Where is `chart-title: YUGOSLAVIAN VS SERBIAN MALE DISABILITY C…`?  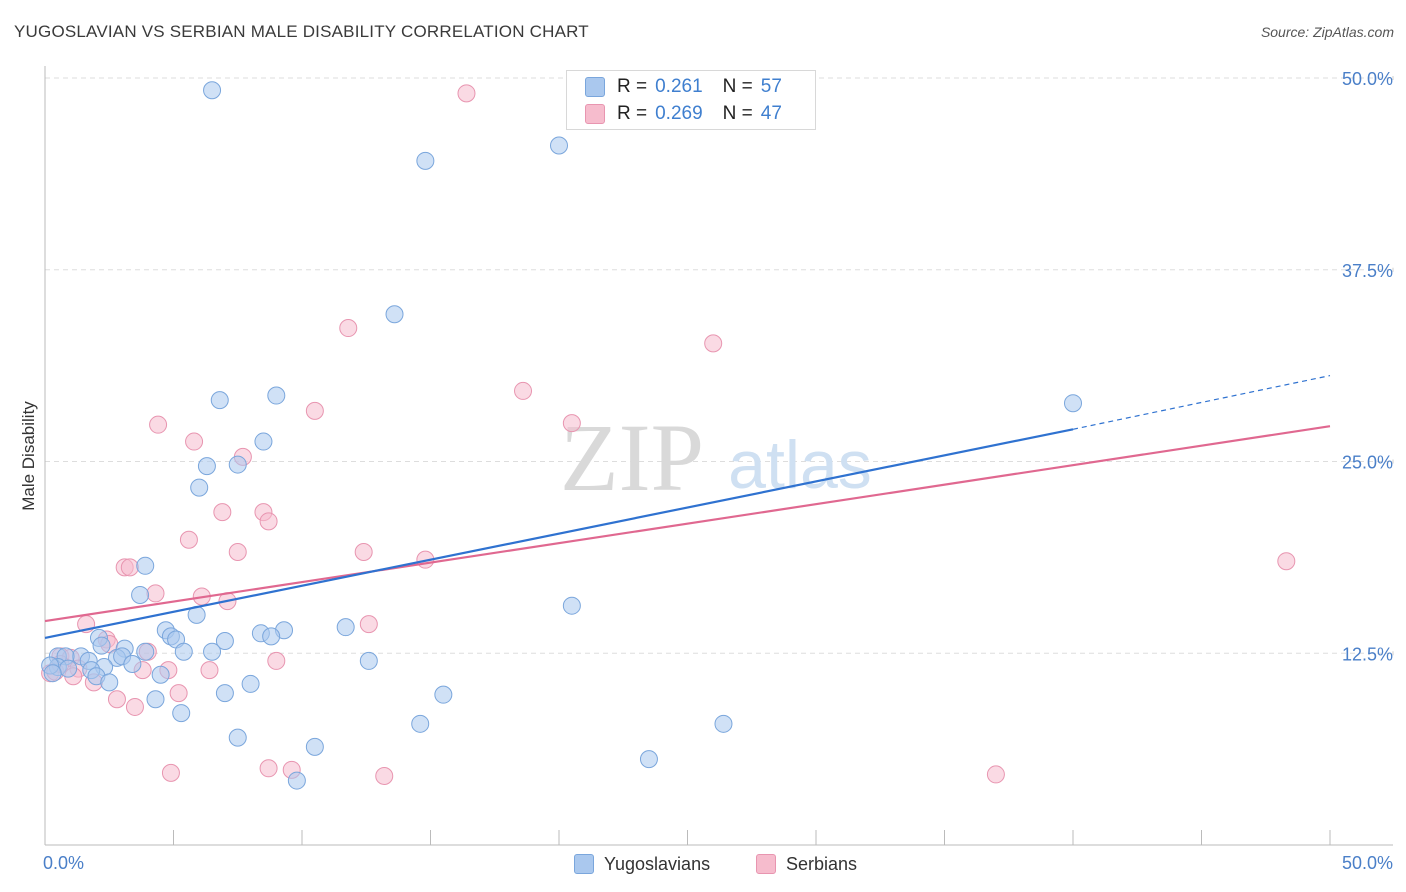
chart-title: YUGOSLAVIAN VS SERBIAN MALE DISABILITY C… is located at coordinates (301, 31).